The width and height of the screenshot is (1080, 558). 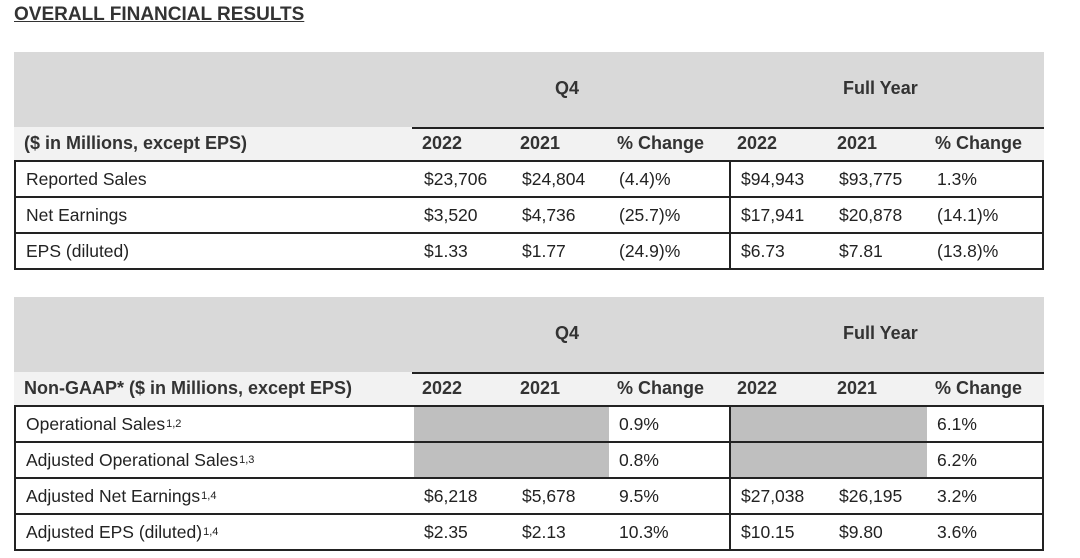 I want to click on table-cell: 3.6%, so click(x=957, y=531).